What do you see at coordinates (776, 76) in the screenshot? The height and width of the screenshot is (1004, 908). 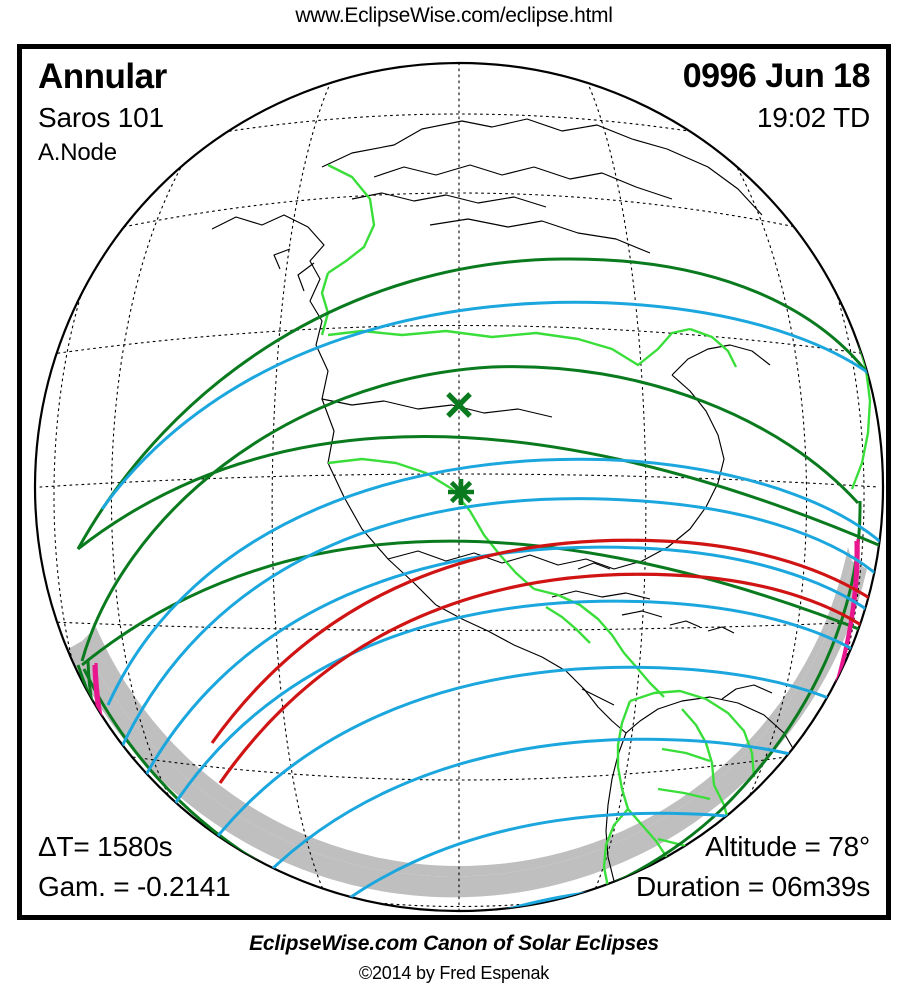 I see `eclipse-date-label: 0996 Jun 18` at bounding box center [776, 76].